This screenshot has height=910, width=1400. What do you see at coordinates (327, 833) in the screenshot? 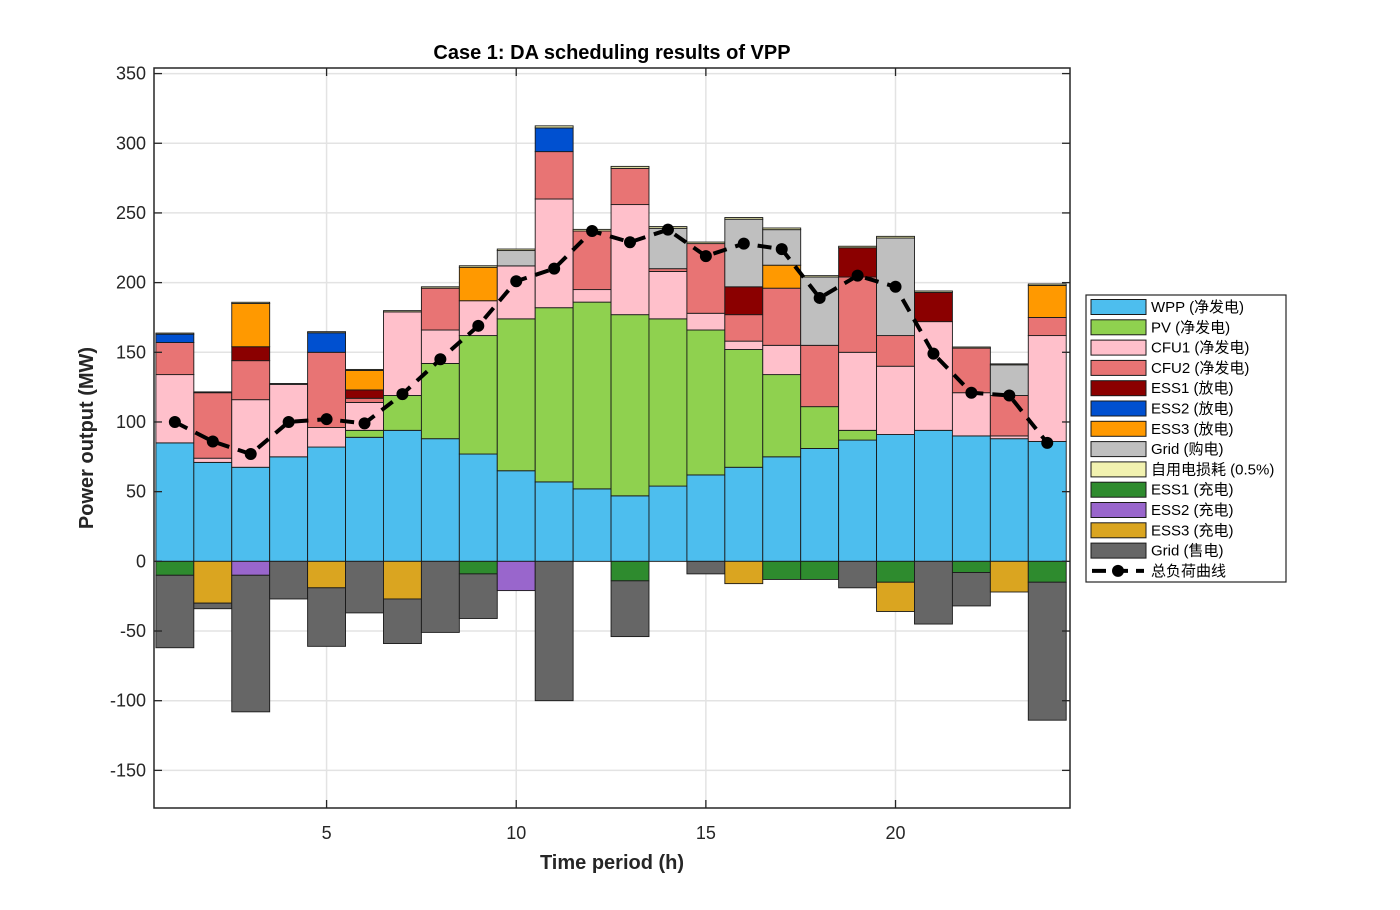
I see `x-tick-label: 5` at bounding box center [327, 833].